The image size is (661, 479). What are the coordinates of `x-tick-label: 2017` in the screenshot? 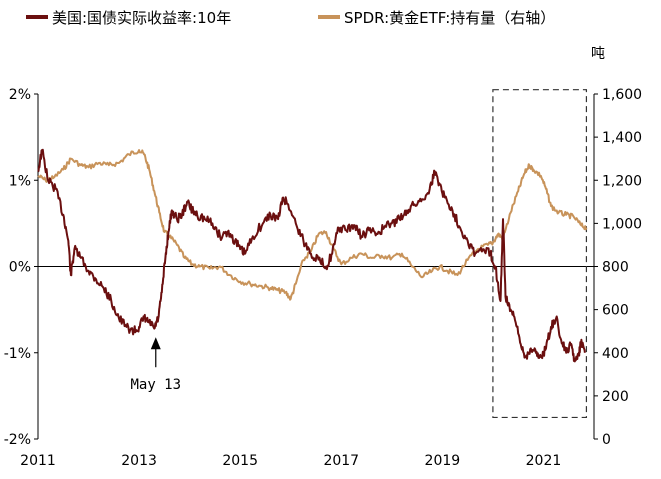 It's located at (341, 461).